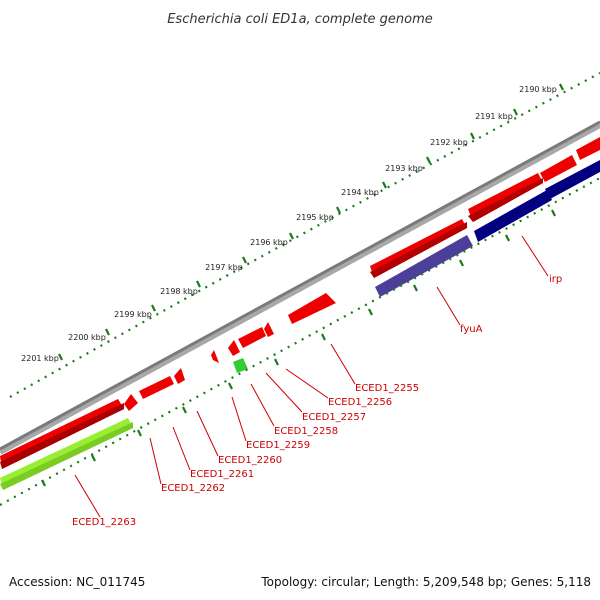  Describe the element at coordinates (40, 358) in the screenshot. I see `scale-label: 2201 kbp` at that location.